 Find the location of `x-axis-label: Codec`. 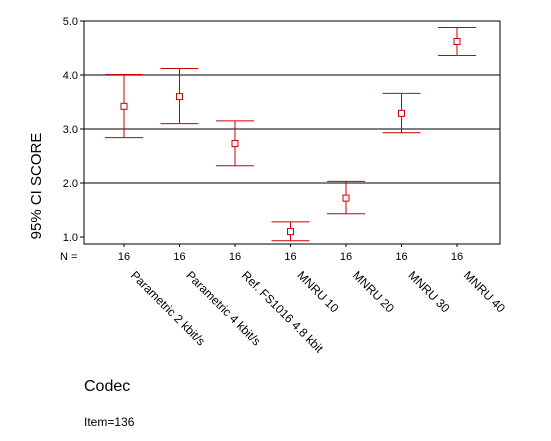

x-axis-label: Codec is located at coordinates (107, 386).